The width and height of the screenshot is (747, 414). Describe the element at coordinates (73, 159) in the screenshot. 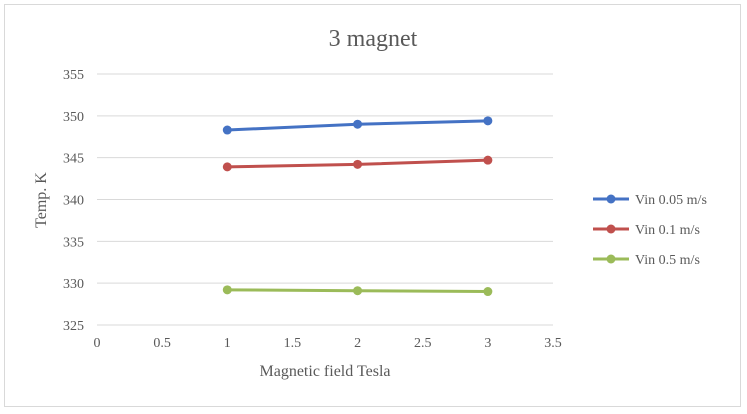

I see `y-tick-label: 345` at that location.